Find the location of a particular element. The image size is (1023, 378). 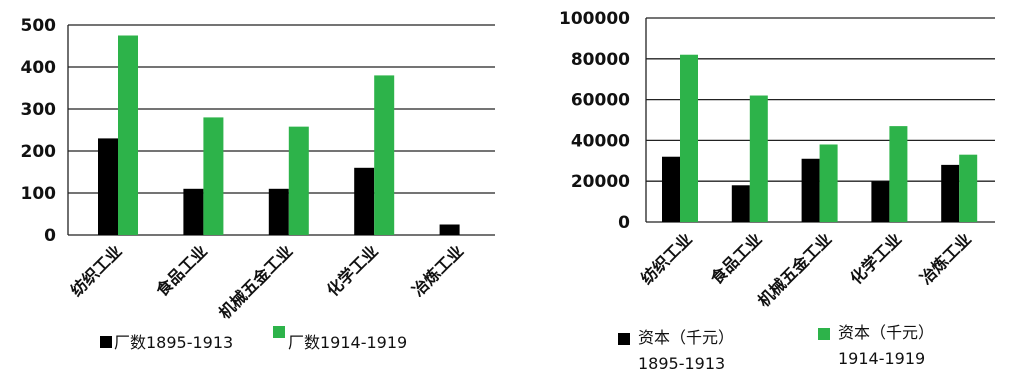

legend-label: 1914-1919 is located at coordinates (881, 358).